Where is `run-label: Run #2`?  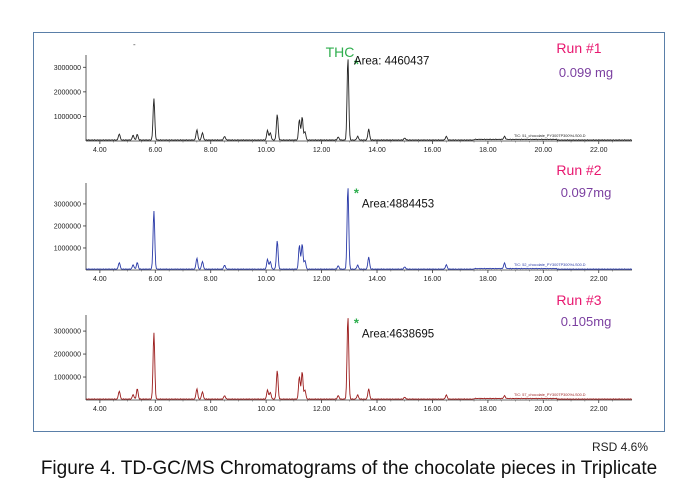 run-label: Run #2 is located at coordinates (578, 170).